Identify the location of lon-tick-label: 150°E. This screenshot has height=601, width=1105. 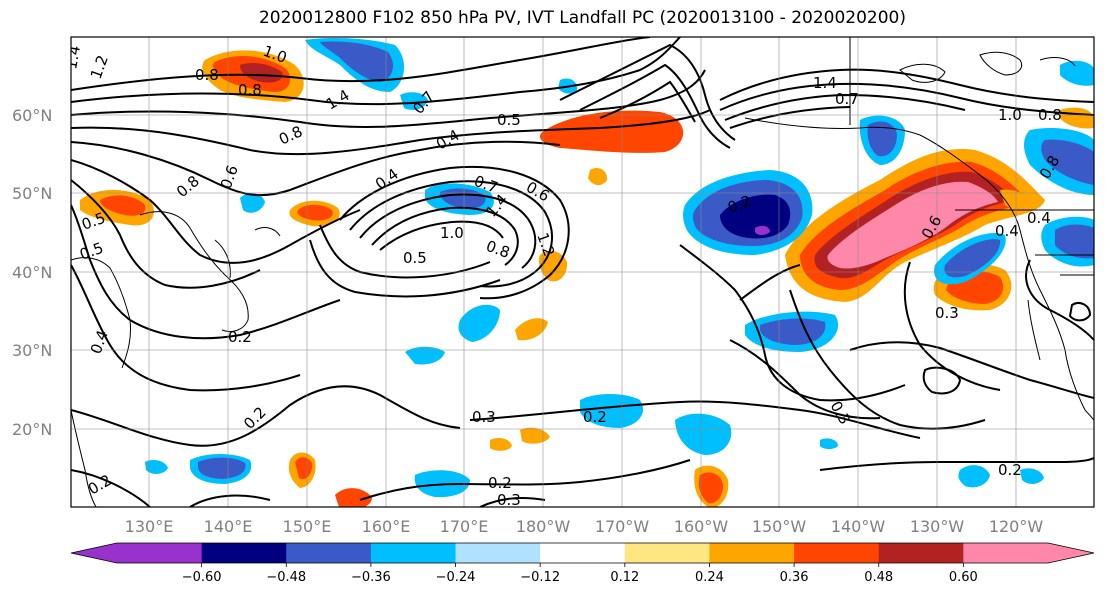
(307, 526).